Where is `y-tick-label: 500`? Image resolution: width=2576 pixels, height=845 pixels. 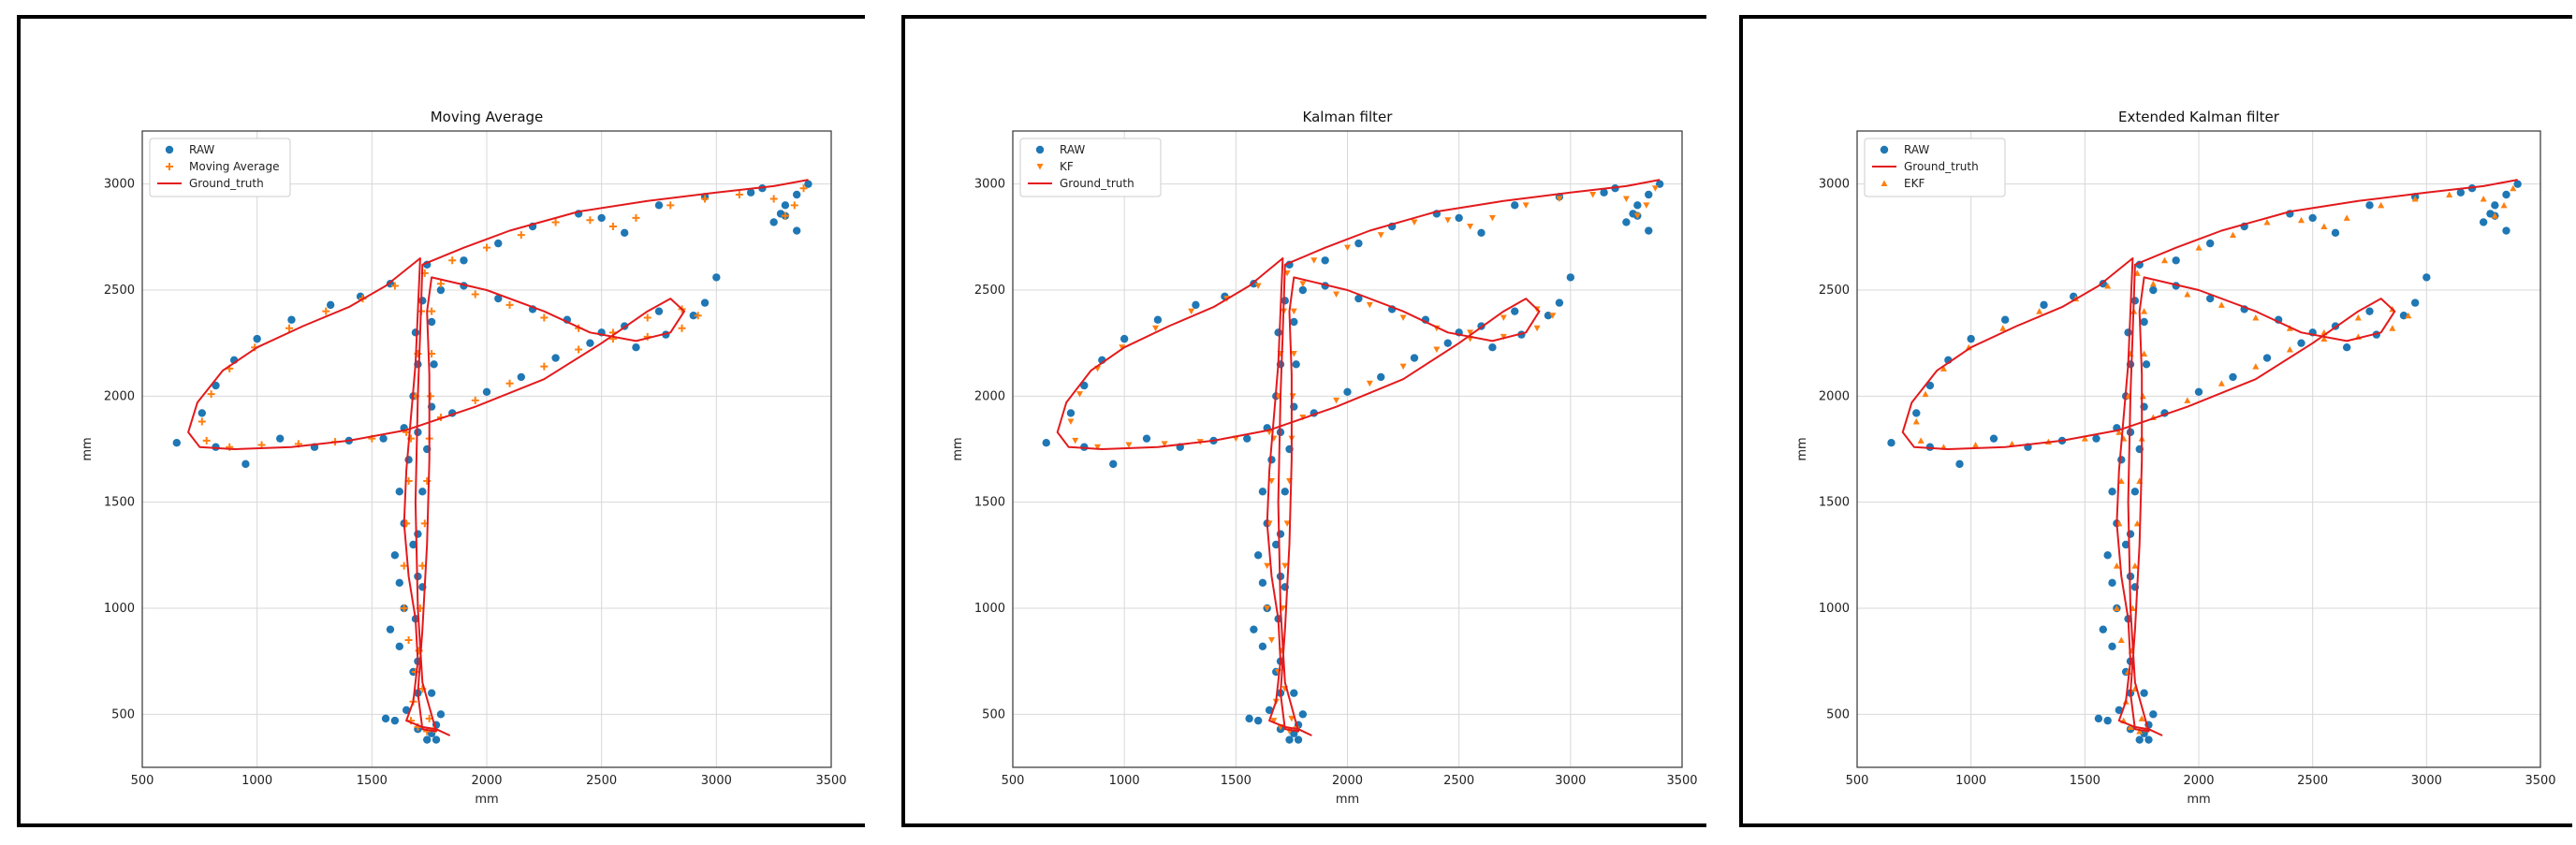 y-tick-label: 500 is located at coordinates (1838, 714).